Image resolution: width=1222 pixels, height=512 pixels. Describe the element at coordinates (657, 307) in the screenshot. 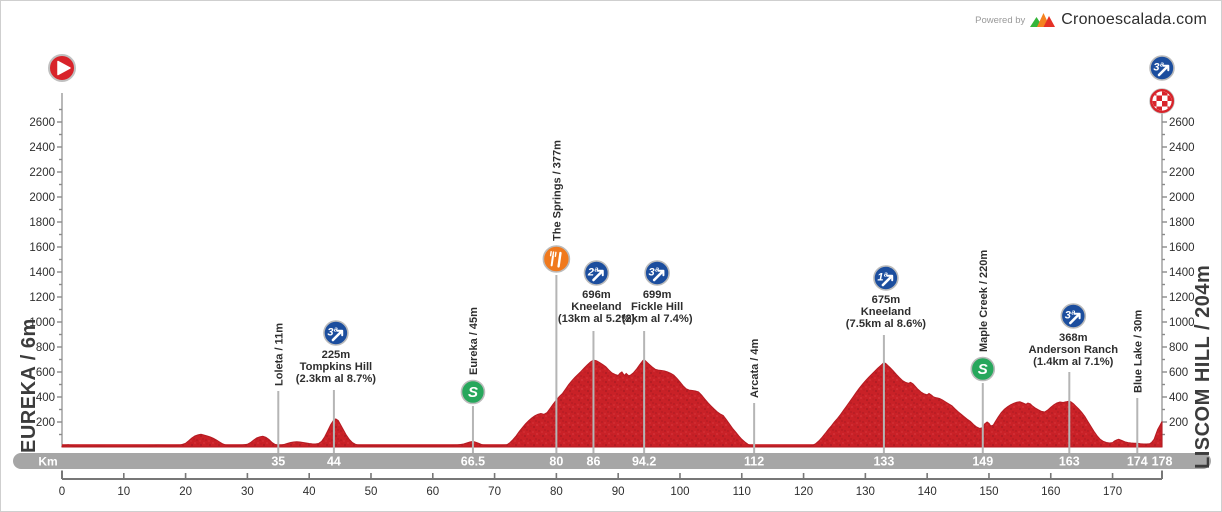

I see `climb-name: Fickle Hill` at that location.